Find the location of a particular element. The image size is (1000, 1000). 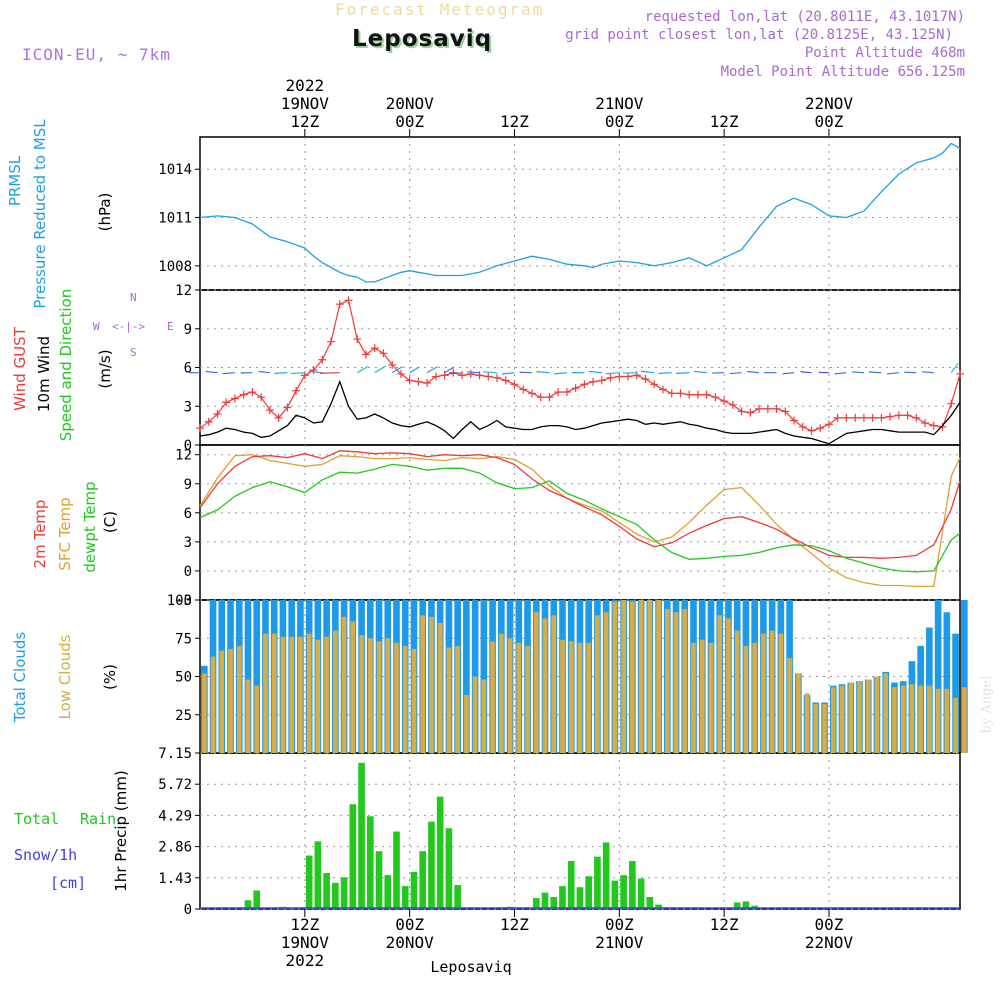

y-tick-label: 50 is located at coordinates (183, 678).